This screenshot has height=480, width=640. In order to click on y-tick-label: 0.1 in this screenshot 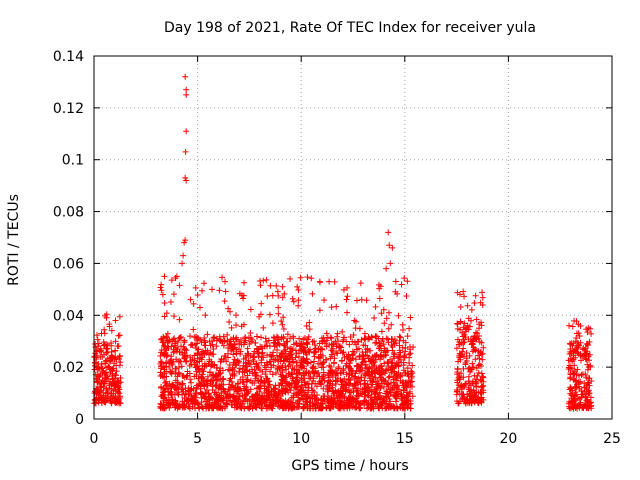, I will do `click(73, 161)`.